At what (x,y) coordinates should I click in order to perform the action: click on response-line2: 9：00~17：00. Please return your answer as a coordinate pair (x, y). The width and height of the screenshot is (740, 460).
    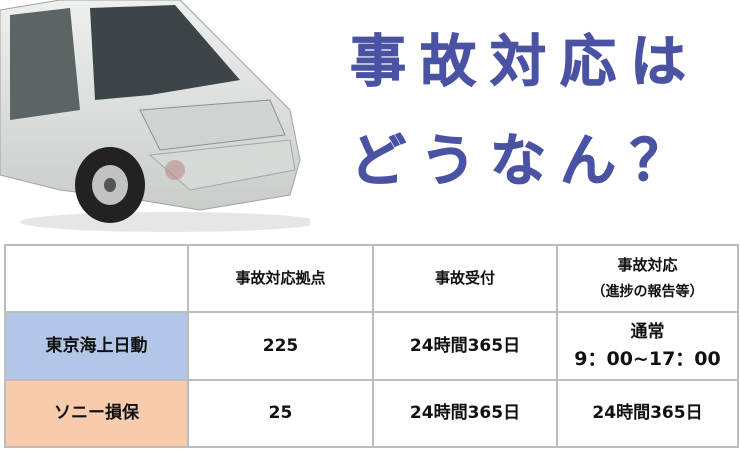
    Looking at the image, I should click on (647, 359).